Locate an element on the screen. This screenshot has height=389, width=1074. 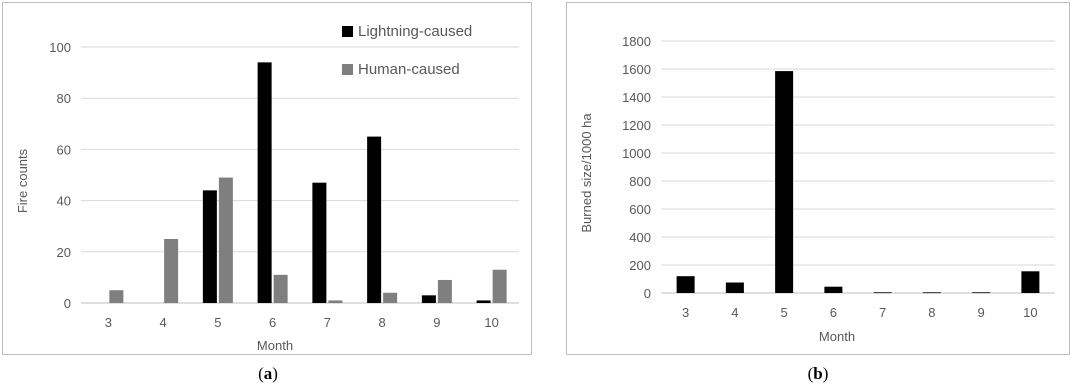
chart-a-xtick-label: 10 is located at coordinates (491, 322).